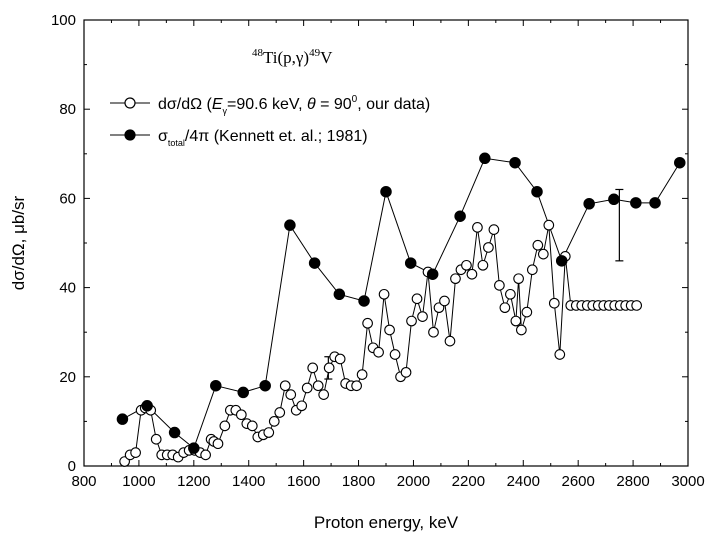 This screenshot has height=533, width=718. Describe the element at coordinates (292, 57) in the screenshot. I see `reaction-annotation: 48Ti(p,γ)49V` at that location.